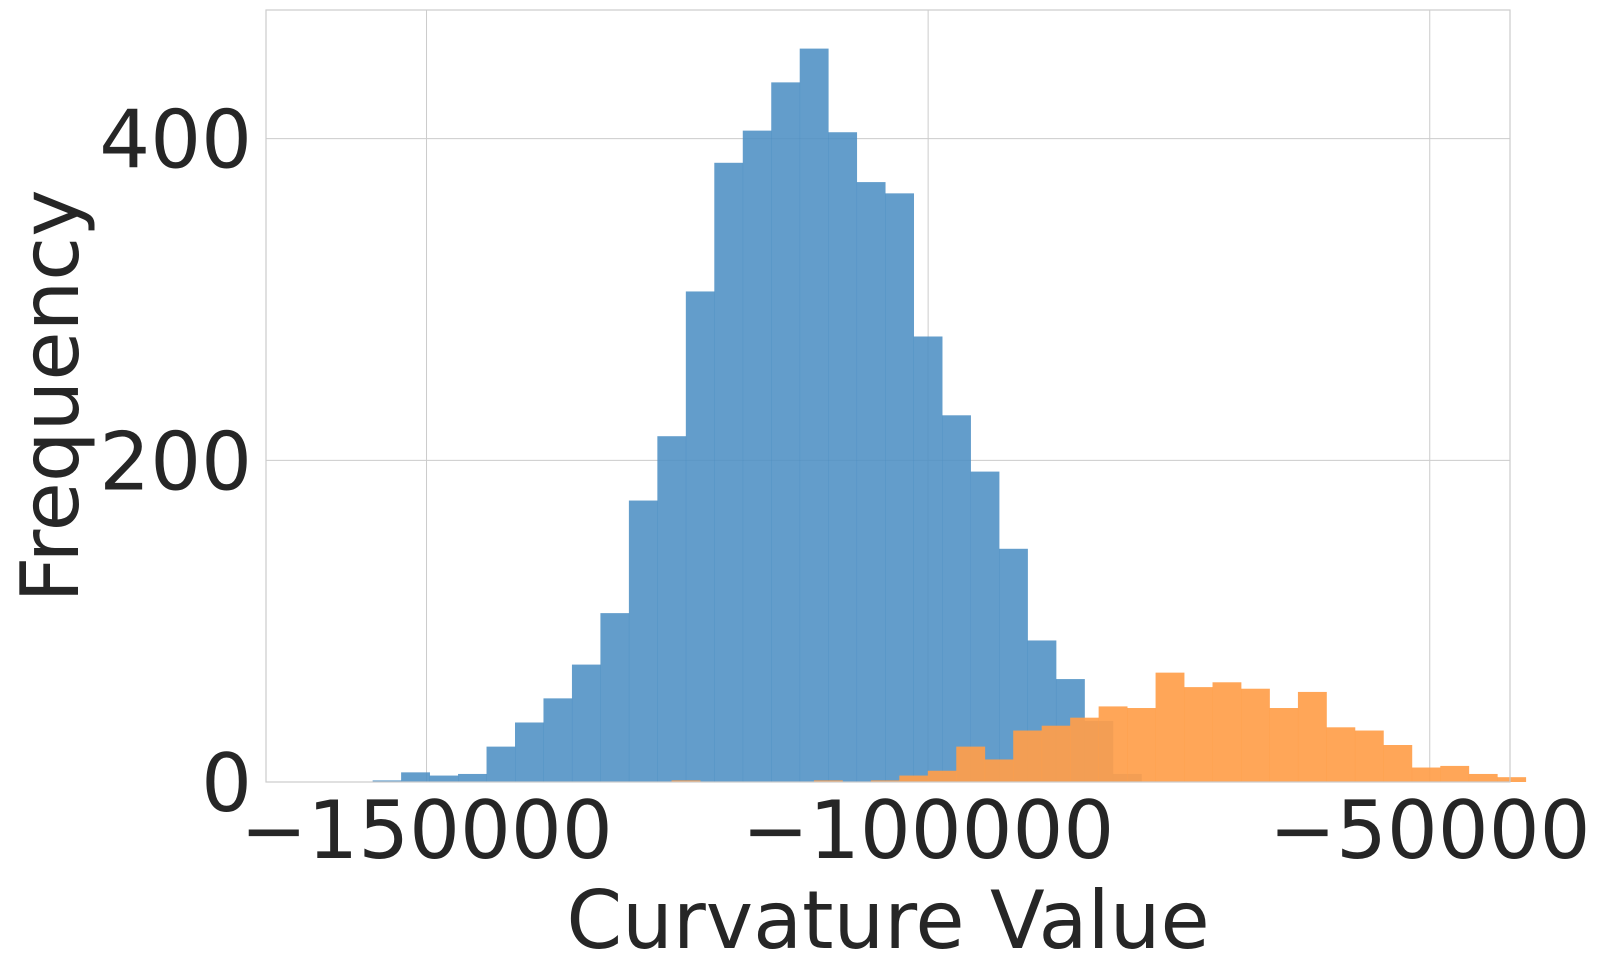 The image size is (1605, 967). What do you see at coordinates (1430, 830) in the screenshot?
I see `x-tick-label: −50000` at bounding box center [1430, 830].